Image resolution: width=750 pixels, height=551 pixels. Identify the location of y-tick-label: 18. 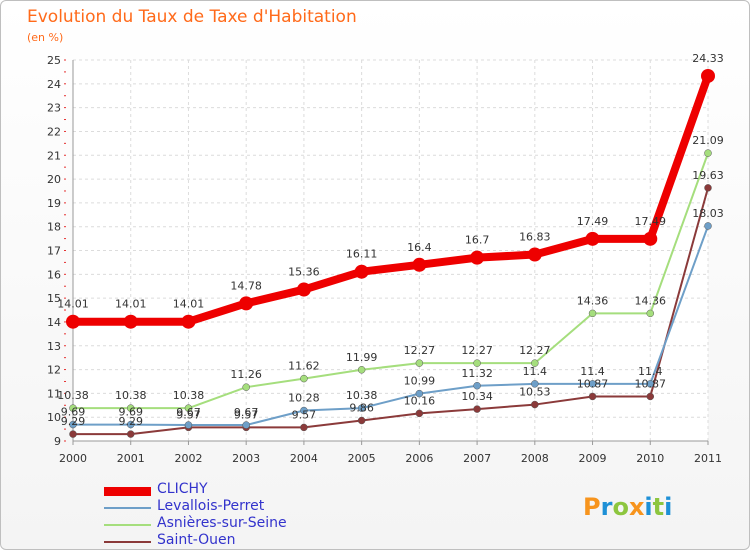
(54, 227).